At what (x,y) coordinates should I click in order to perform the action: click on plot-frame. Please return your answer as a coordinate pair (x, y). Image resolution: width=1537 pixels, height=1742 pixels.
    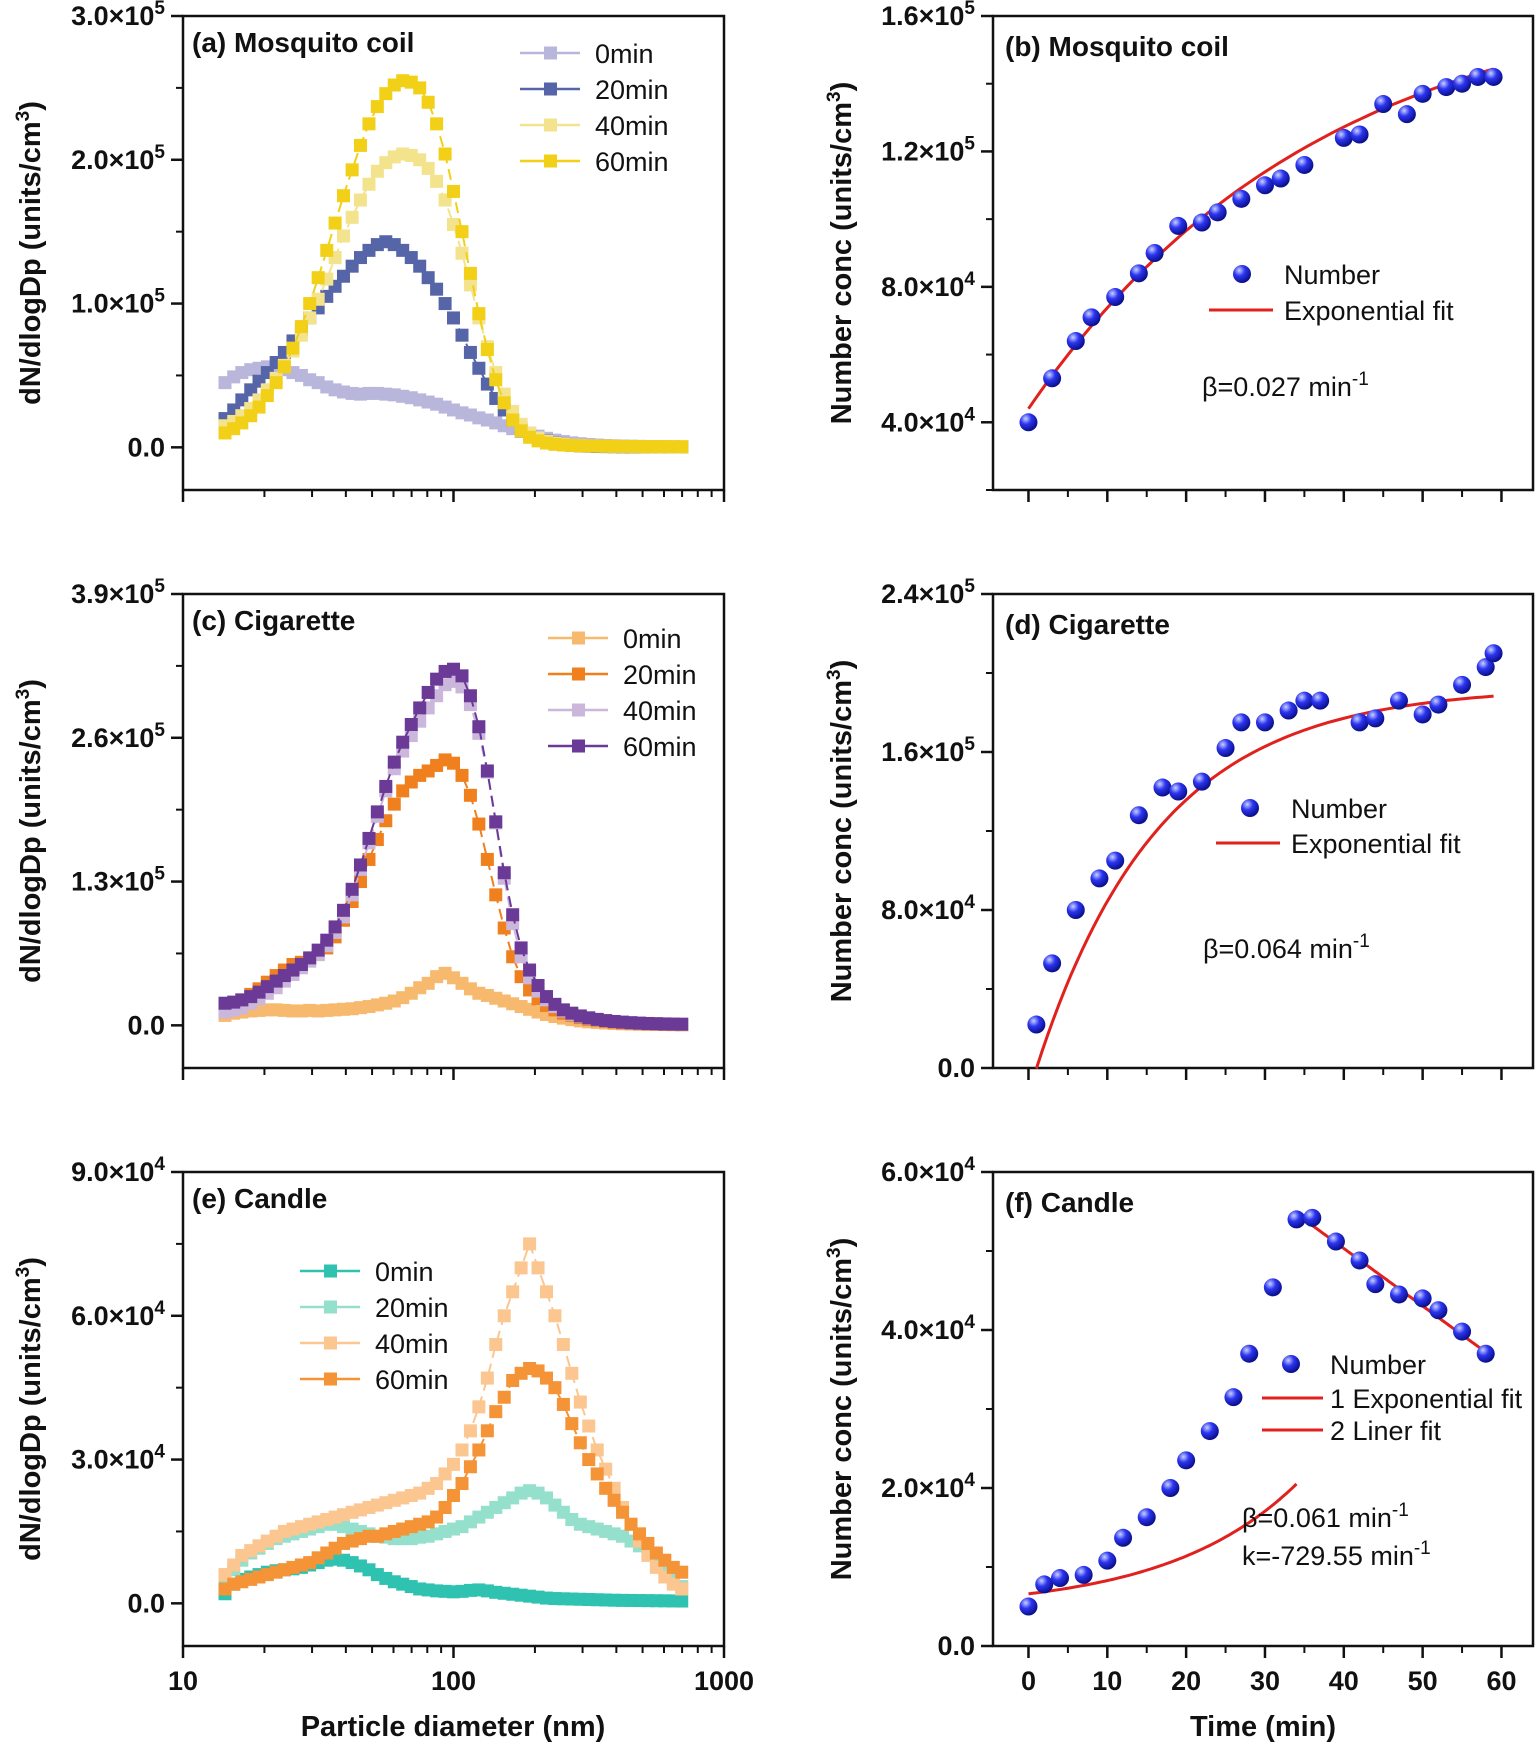
    Looking at the image, I should click on (1263, 253).